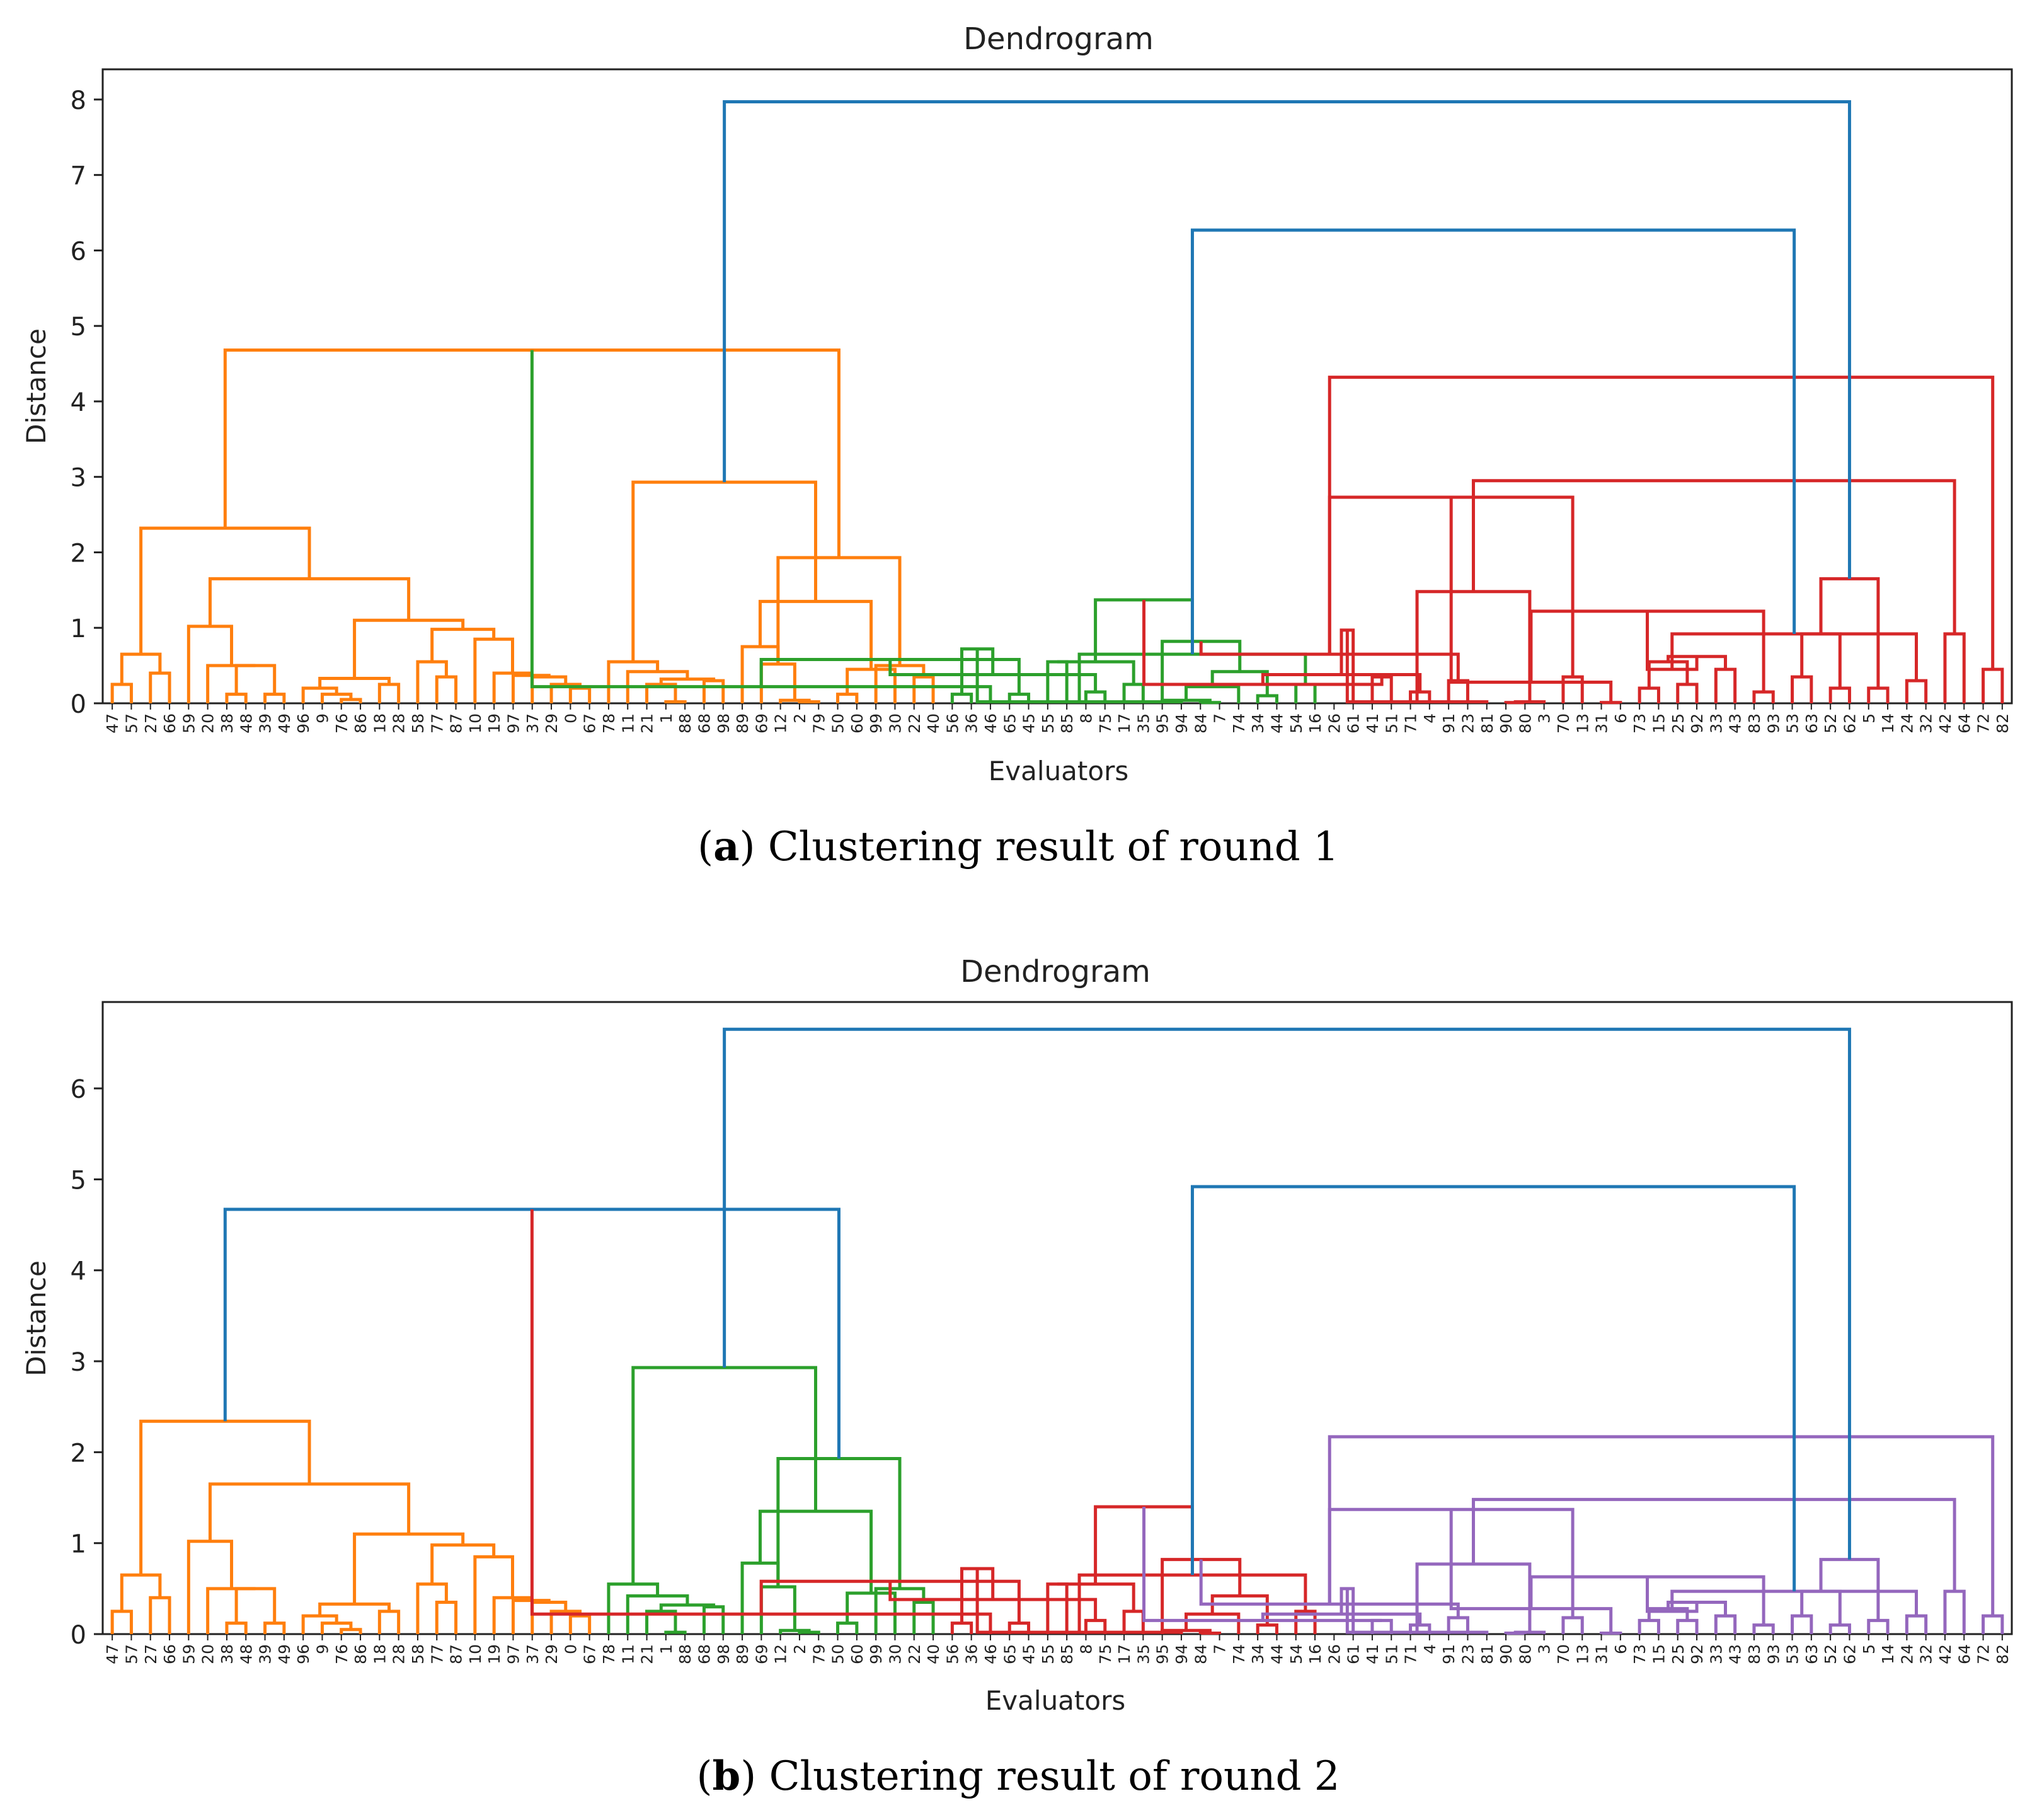 This screenshot has width=2037, height=1820. I want to click on leaf-label: 98, so click(723, 1654).